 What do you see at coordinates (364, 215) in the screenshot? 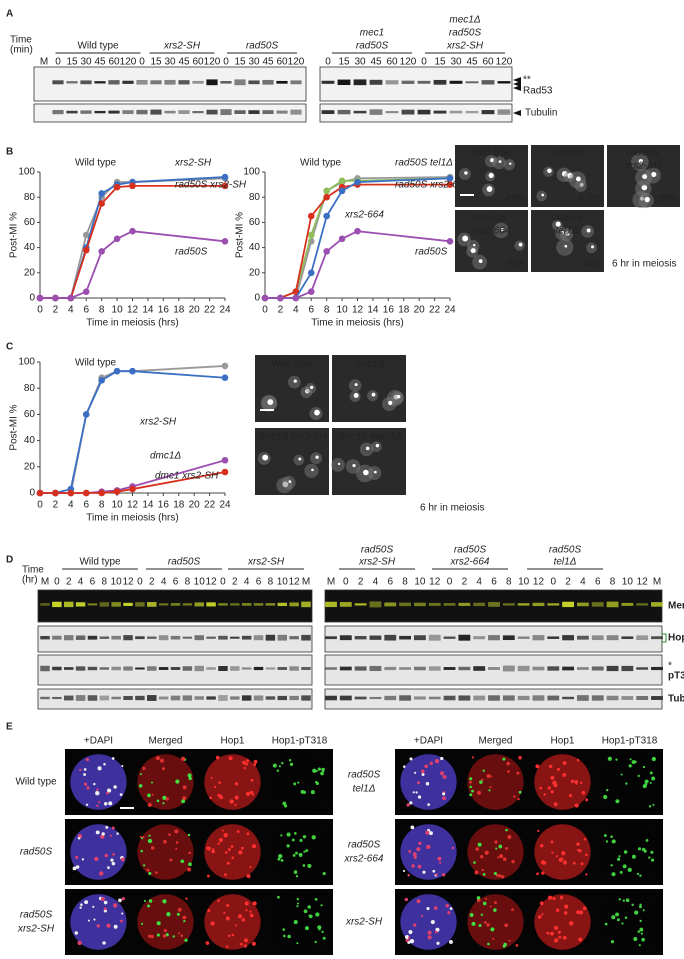
I see `legend-label: xrs2-664` at bounding box center [364, 215].